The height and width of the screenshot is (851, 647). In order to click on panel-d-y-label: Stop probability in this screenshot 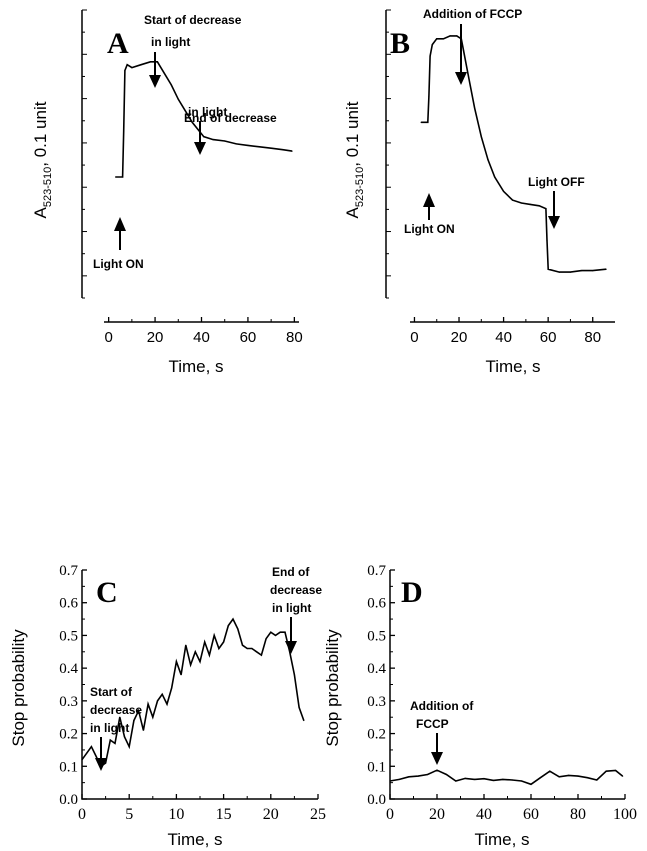, I will do `click(332, 688)`.